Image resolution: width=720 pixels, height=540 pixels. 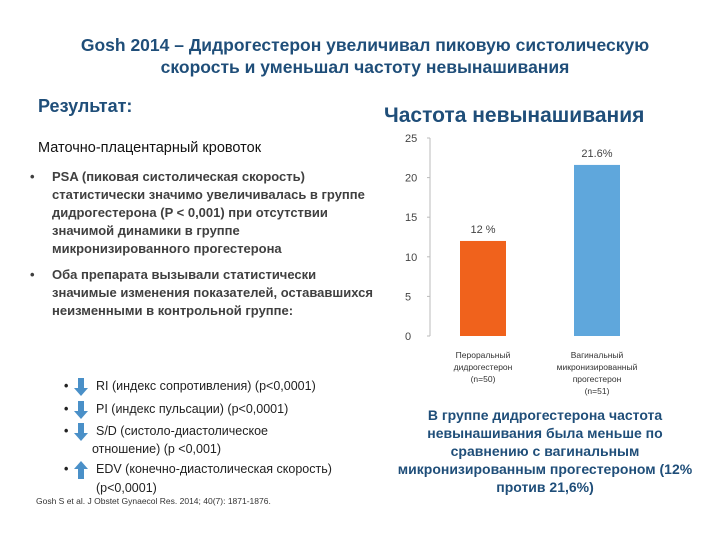 What do you see at coordinates (411, 218) in the screenshot?
I see `y-tick-label: 15` at bounding box center [411, 218].